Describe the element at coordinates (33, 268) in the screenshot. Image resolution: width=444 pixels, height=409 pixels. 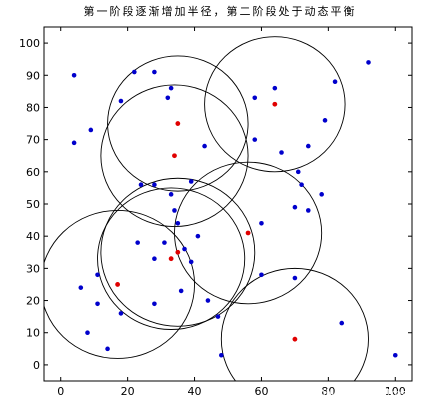
I see `y-tick-label-30: 30` at that location.